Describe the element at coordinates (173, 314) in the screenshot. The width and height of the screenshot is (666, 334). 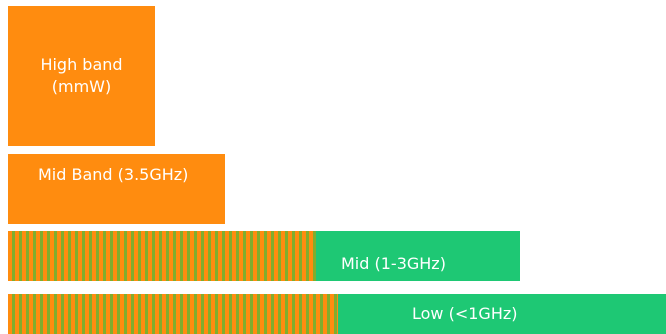
I see `low-overlap-stripes` at that location.